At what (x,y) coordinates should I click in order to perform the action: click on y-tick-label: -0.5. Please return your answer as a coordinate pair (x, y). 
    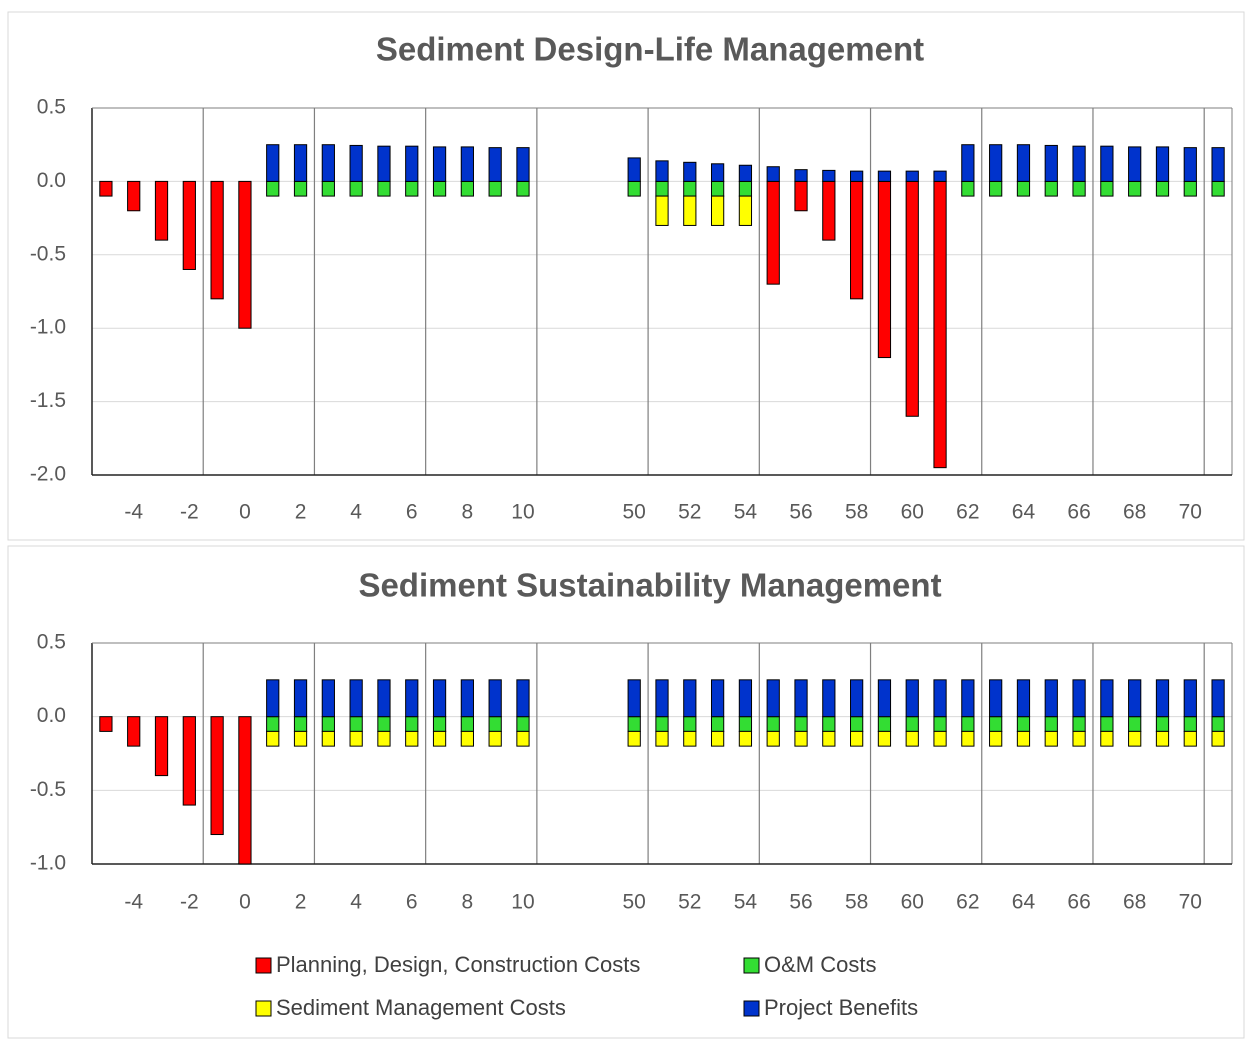
    Looking at the image, I should click on (48, 789).